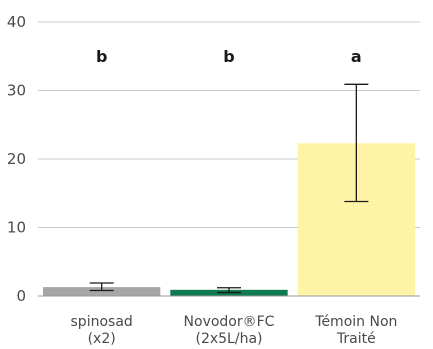 This screenshot has width=433, height=349. Describe the element at coordinates (101, 56) in the screenshot. I see `significance-letter-1: b` at that location.